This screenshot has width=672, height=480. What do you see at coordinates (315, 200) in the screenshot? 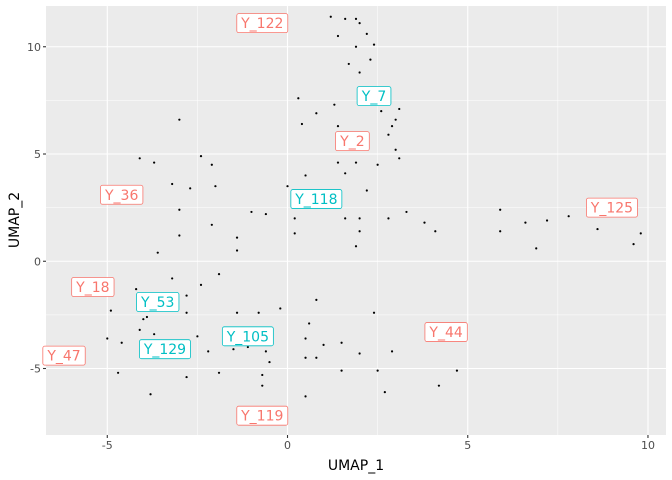
I see `point-label-text: Y_118` at bounding box center [315, 200].